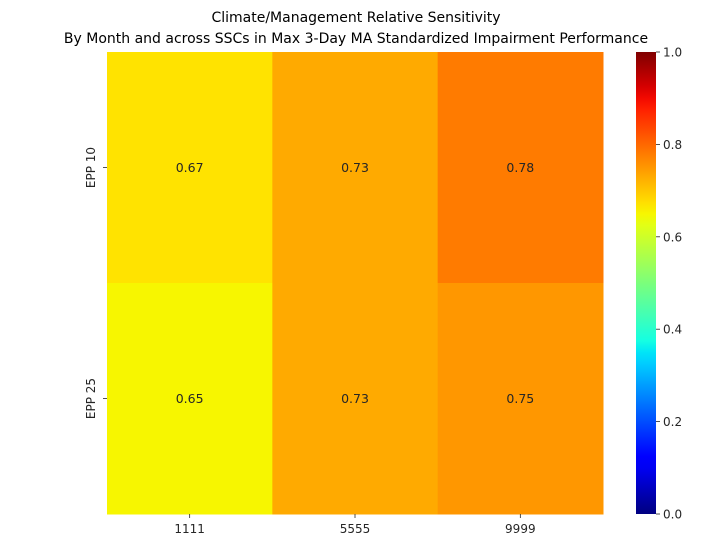 This screenshot has width=712, height=548. Describe the element at coordinates (95, 283) in the screenshot. I see `y-axis: EPP 10 EPP 25` at that location.